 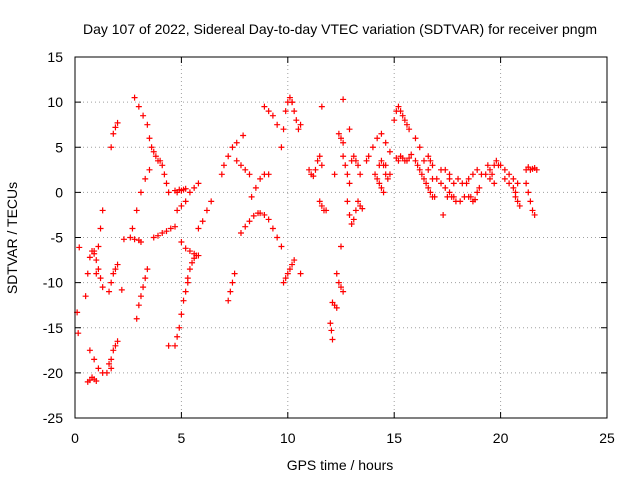 What do you see at coordinates (53, 373) in the screenshot?
I see `y-tick-label: -20` at bounding box center [53, 373].